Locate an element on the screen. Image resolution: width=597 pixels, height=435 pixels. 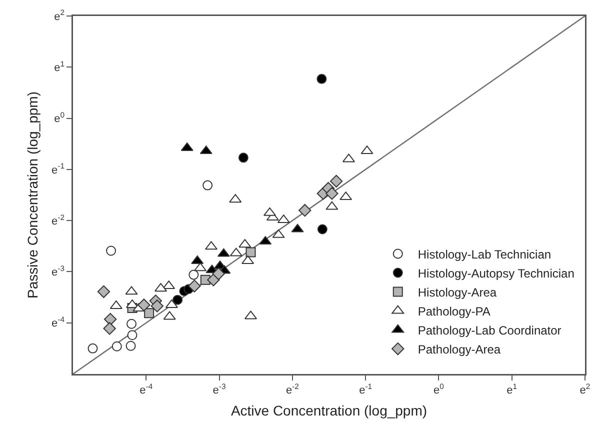
y-tick-label: e$^{-2}$ is located at coordinates (58, 220).